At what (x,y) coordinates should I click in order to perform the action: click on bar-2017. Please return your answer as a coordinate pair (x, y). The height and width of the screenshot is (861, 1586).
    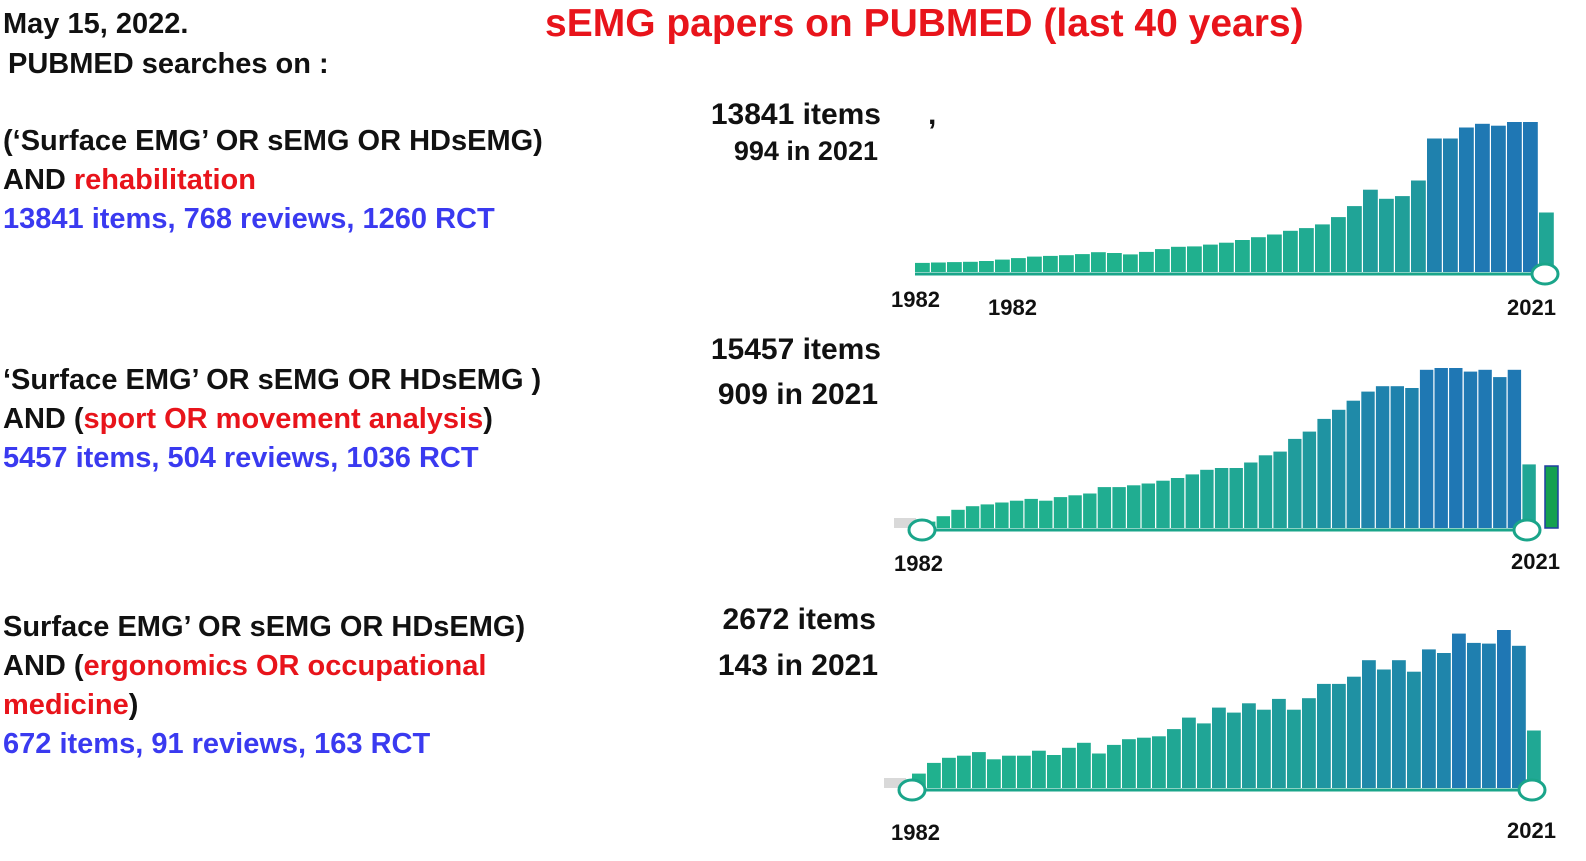
    Looking at the image, I should click on (1482, 197).